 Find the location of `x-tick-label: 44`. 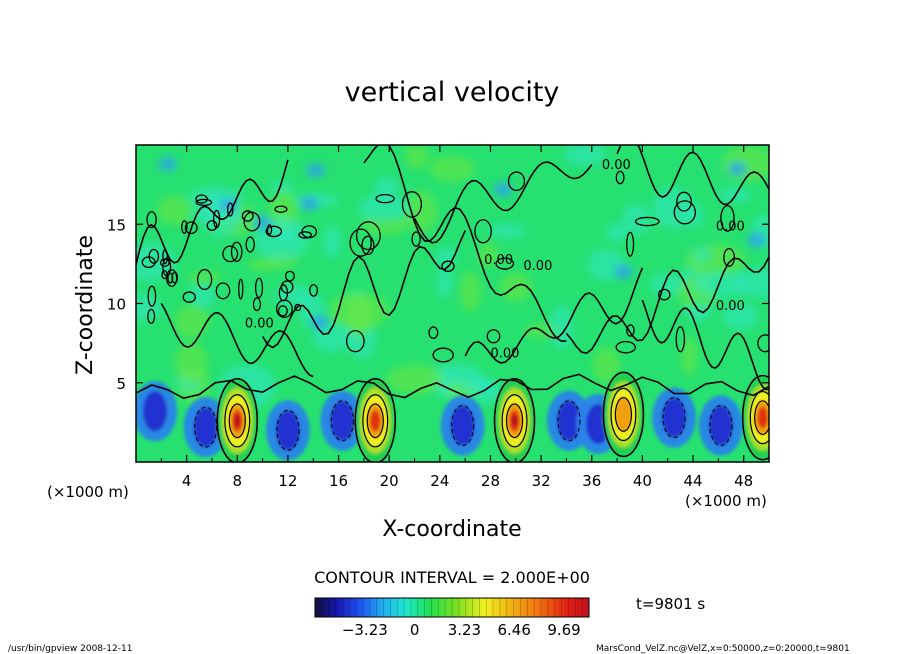

x-tick-label: 44 is located at coordinates (692, 481).